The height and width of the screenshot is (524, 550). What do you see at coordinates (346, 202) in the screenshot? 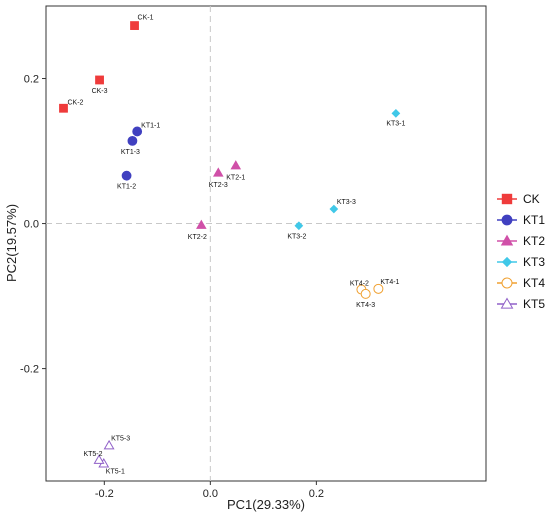
I see `point-label: KT3-3` at bounding box center [346, 202].